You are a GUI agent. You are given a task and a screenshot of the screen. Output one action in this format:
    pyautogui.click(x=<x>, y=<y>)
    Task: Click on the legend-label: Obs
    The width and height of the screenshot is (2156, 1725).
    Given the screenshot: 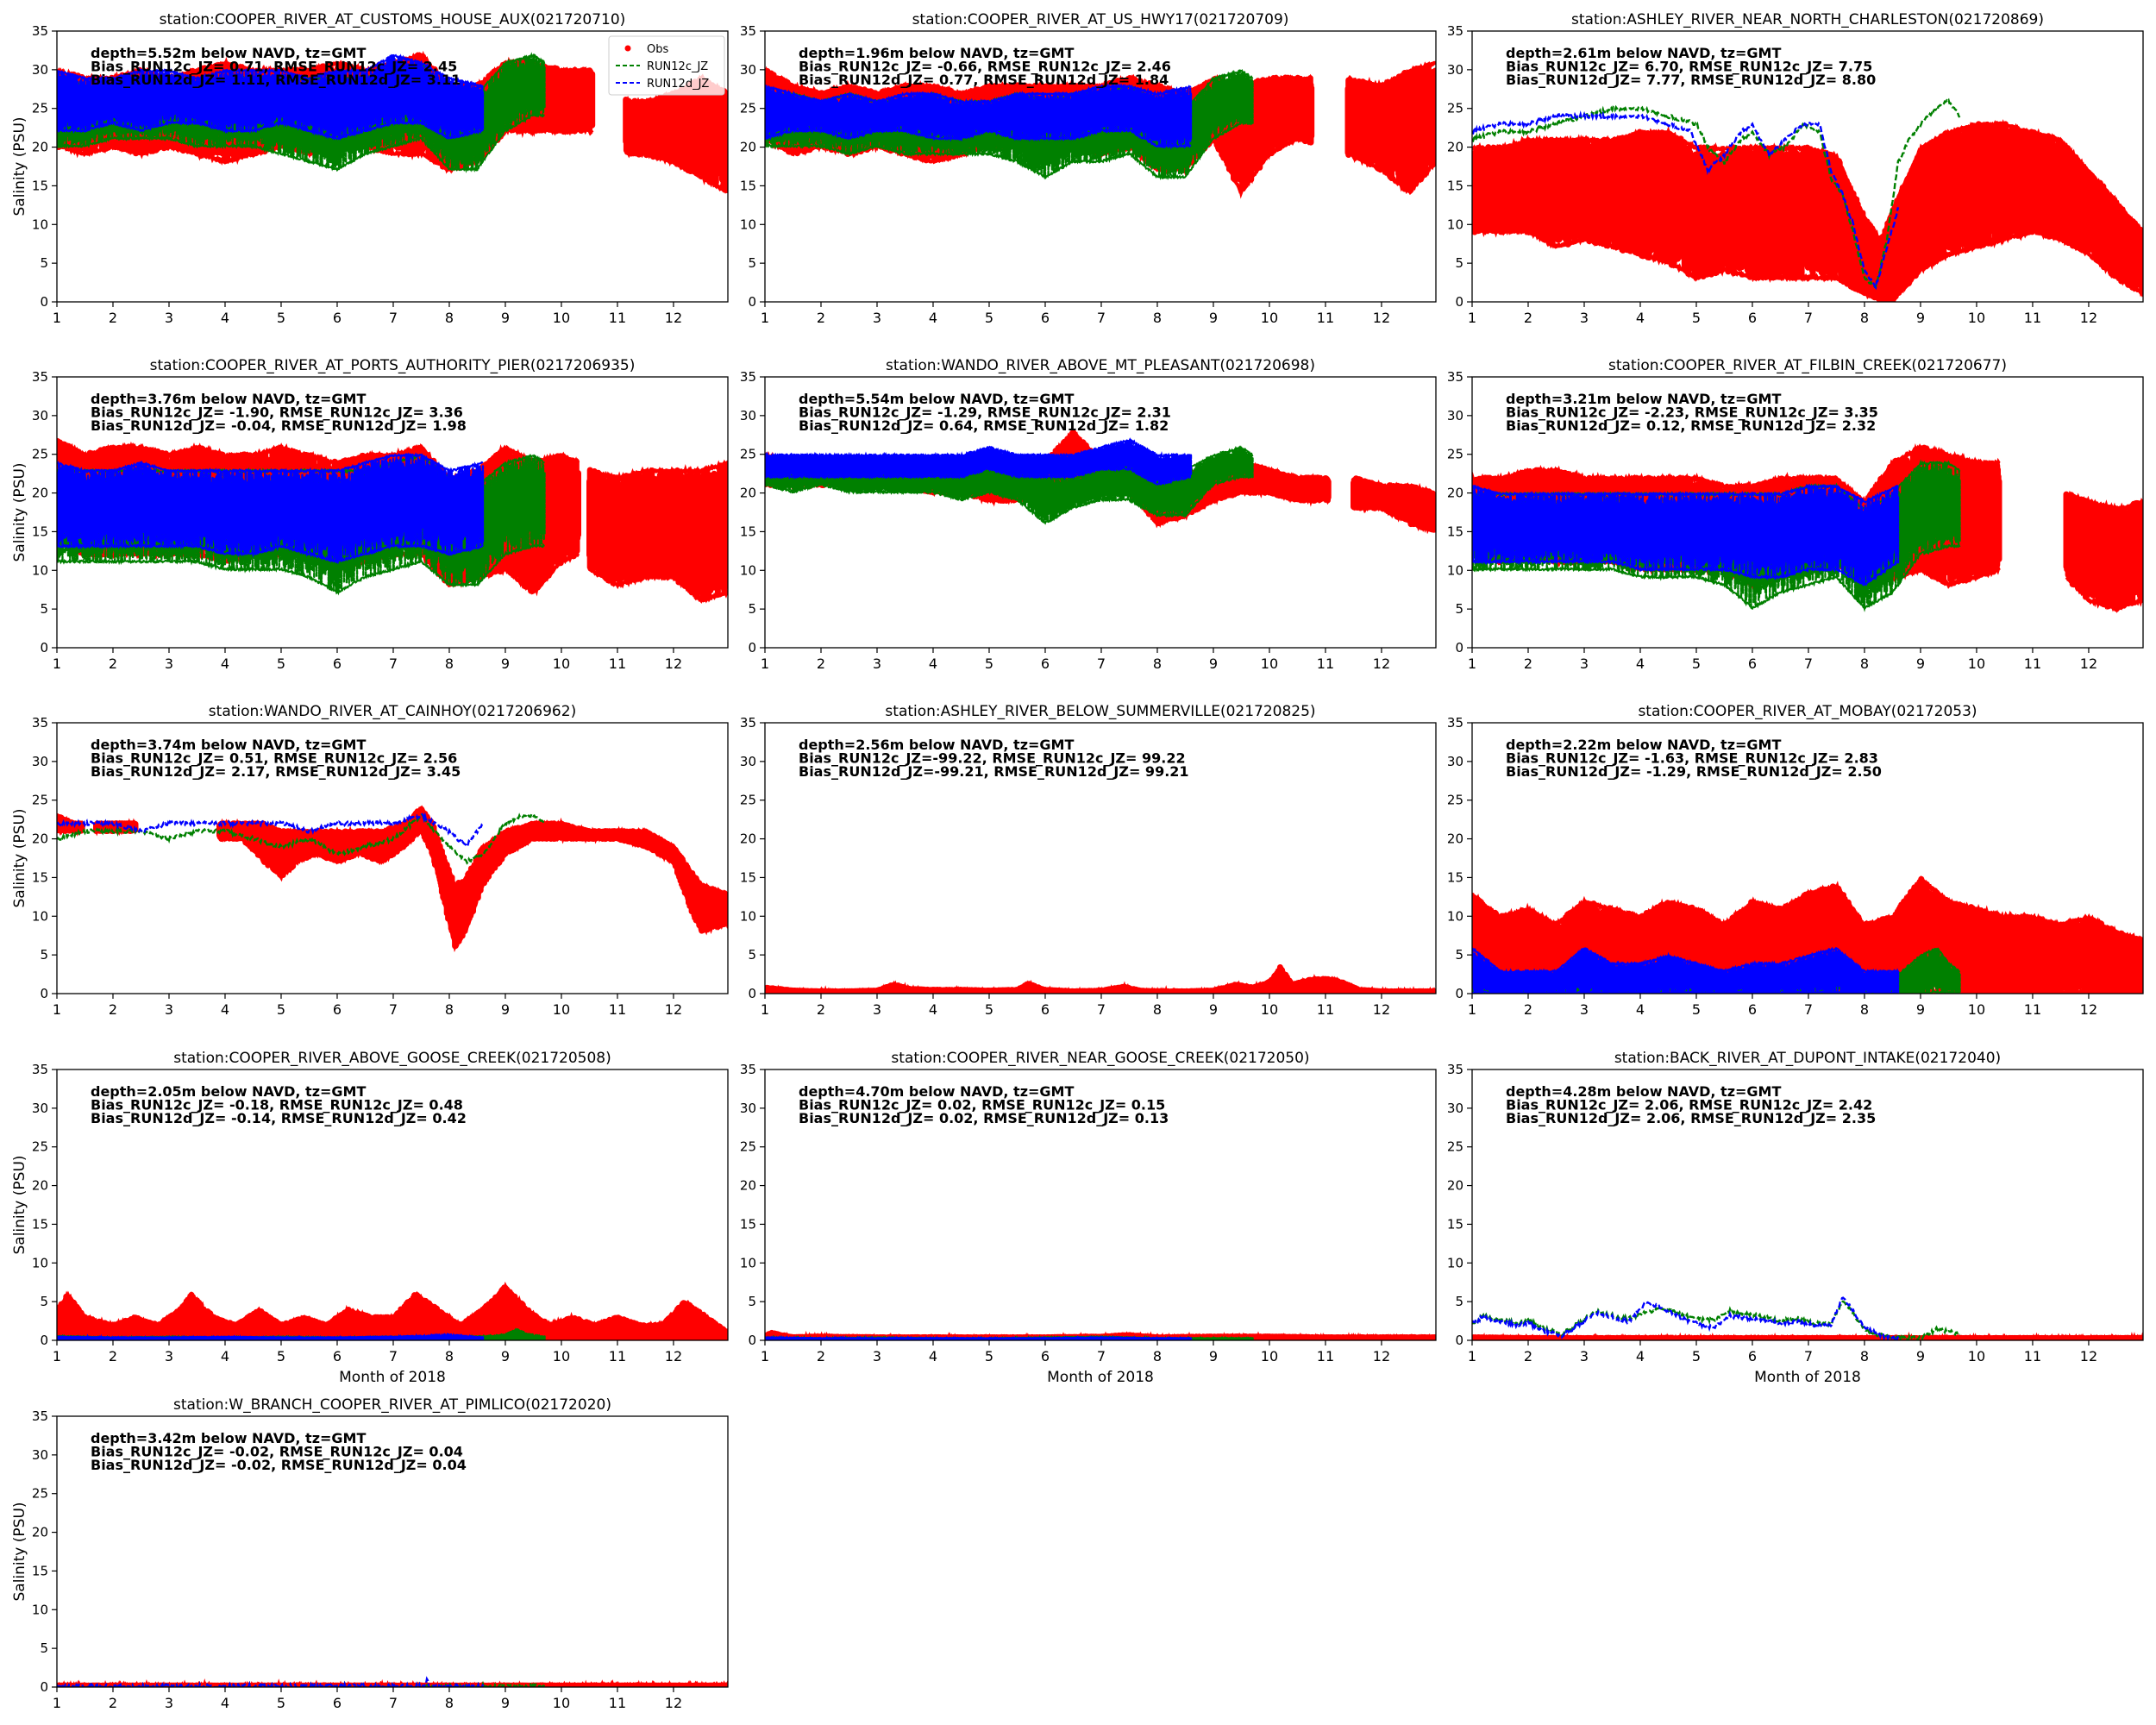 What is the action you would take?
    pyautogui.click(x=657, y=49)
    